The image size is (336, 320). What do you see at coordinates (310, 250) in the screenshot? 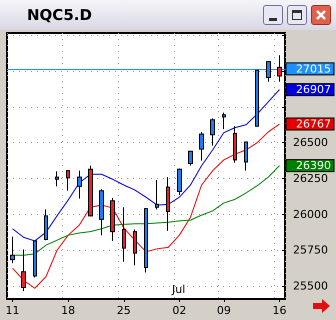
I see `y-tick-label: 25750` at bounding box center [310, 250].